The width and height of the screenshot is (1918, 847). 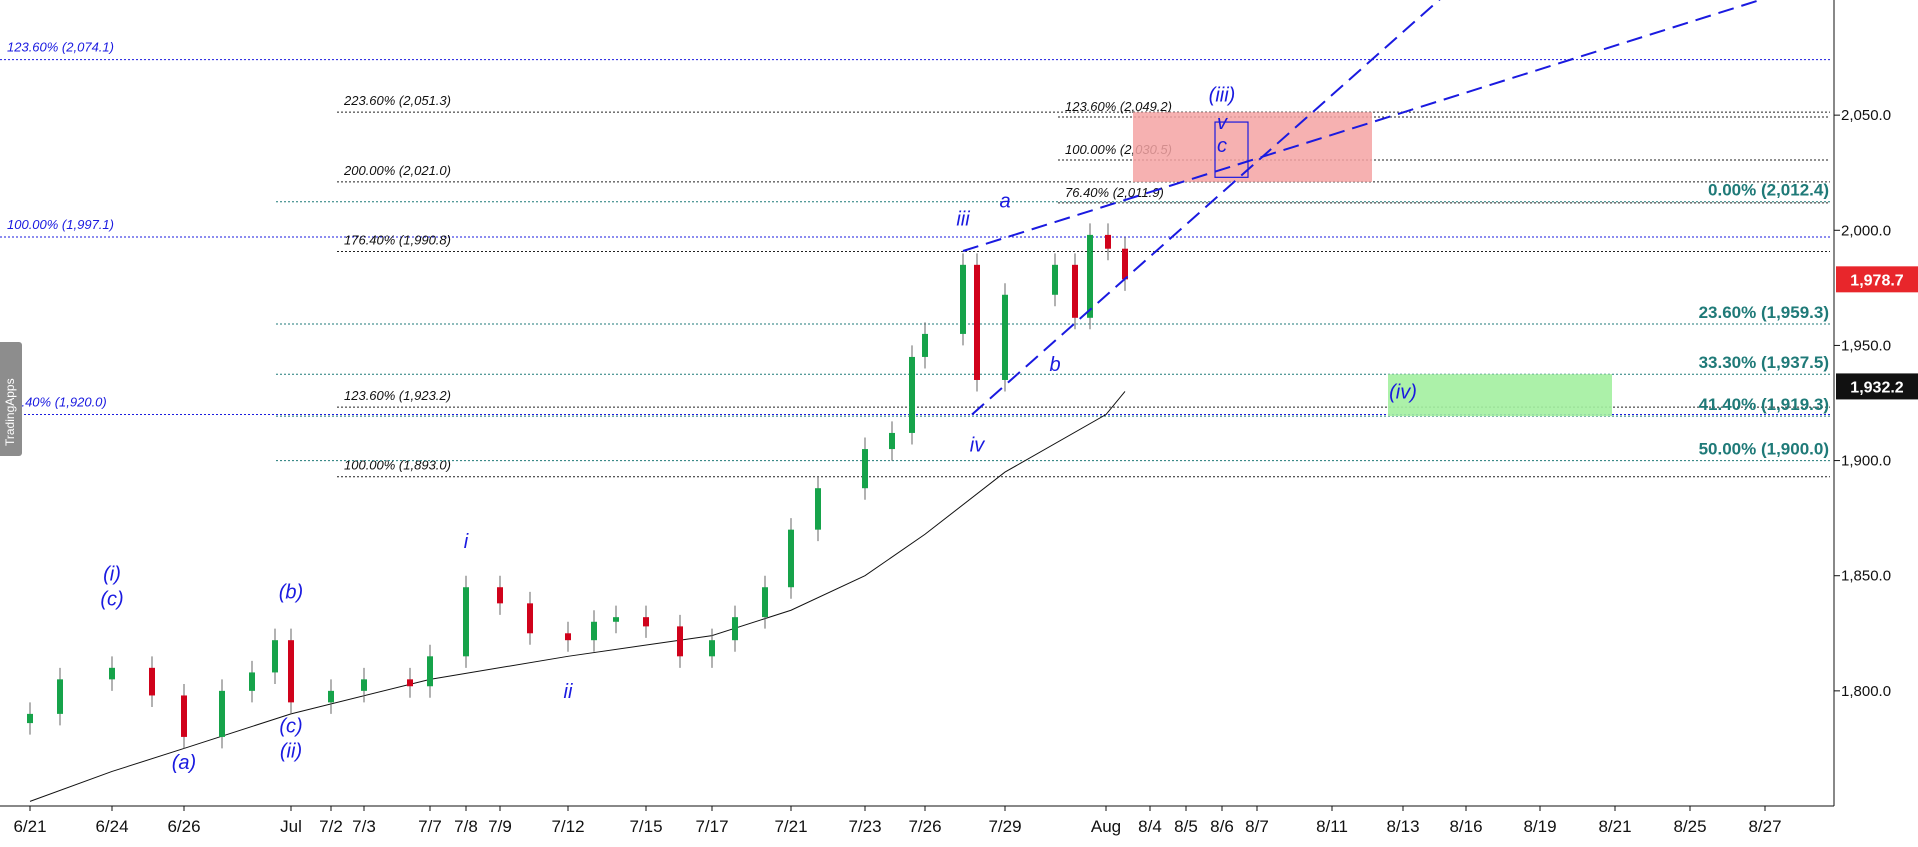 I want to click on x-tick-label: Jul, so click(x=291, y=826).